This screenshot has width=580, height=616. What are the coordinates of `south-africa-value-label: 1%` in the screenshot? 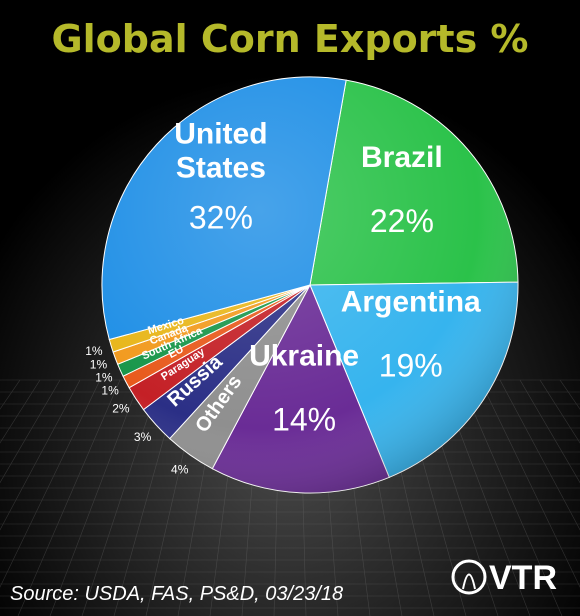 It's located at (104, 378).